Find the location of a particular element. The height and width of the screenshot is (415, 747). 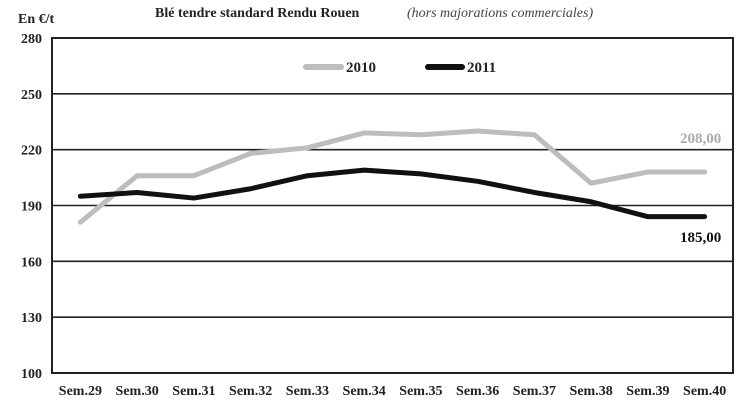

x-tick-label: Sem.39 is located at coordinates (647, 391).